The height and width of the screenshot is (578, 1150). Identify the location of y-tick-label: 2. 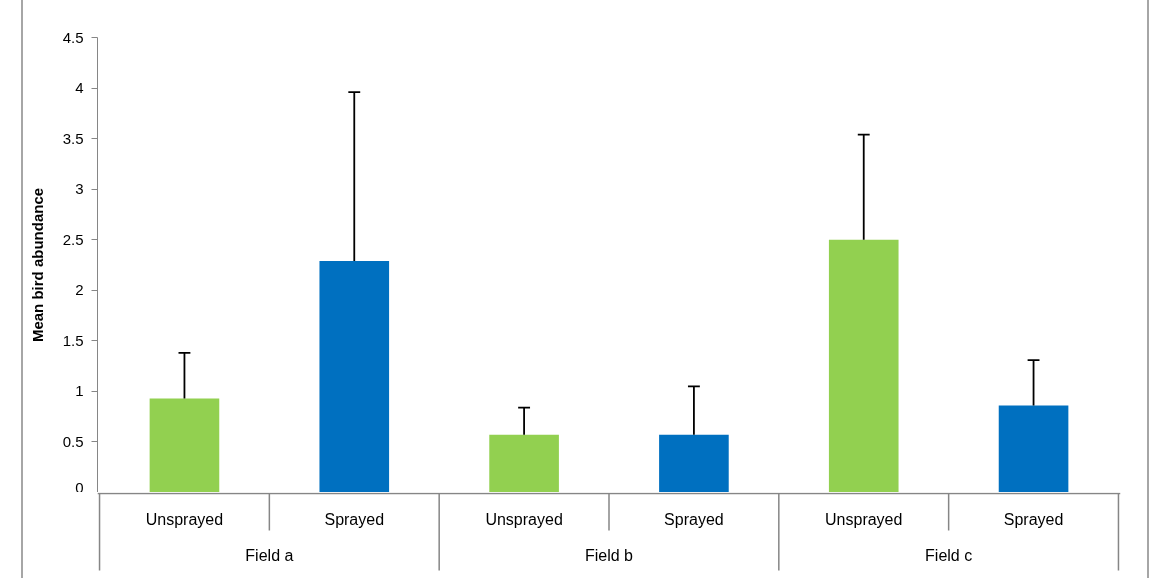
(79, 290).